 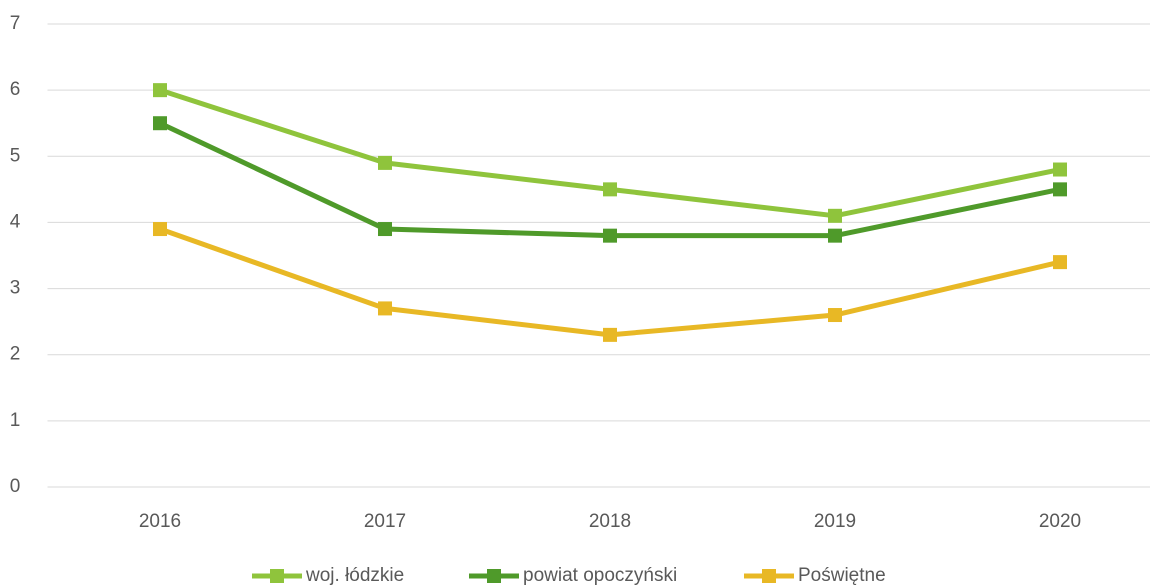 What do you see at coordinates (1060, 521) in the screenshot?
I see `x-tick-label: 2020` at bounding box center [1060, 521].